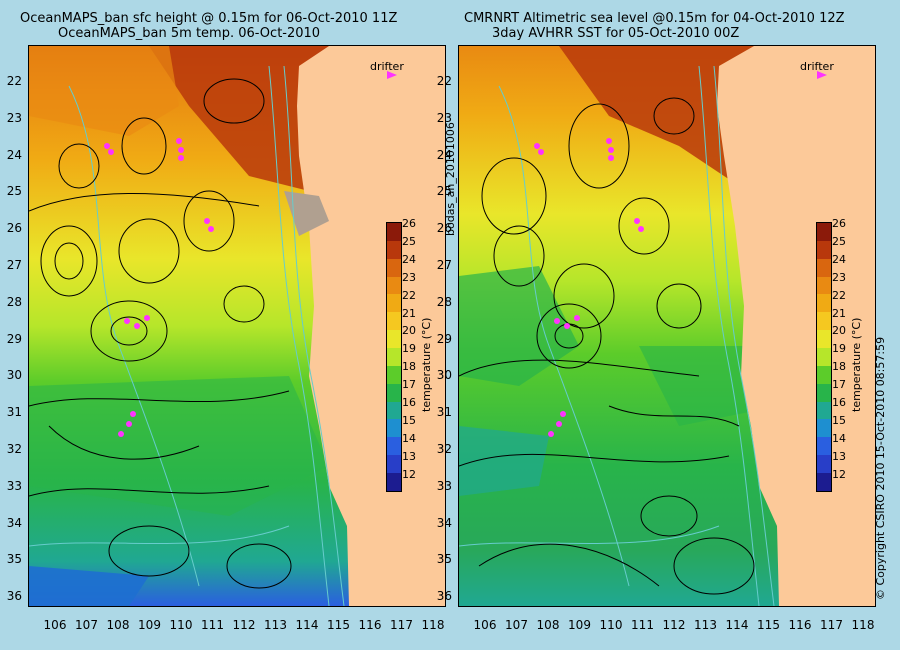  What do you see at coordinates (433, 625) in the screenshot?
I see `lon-tick-label: 118` at bounding box center [433, 625].